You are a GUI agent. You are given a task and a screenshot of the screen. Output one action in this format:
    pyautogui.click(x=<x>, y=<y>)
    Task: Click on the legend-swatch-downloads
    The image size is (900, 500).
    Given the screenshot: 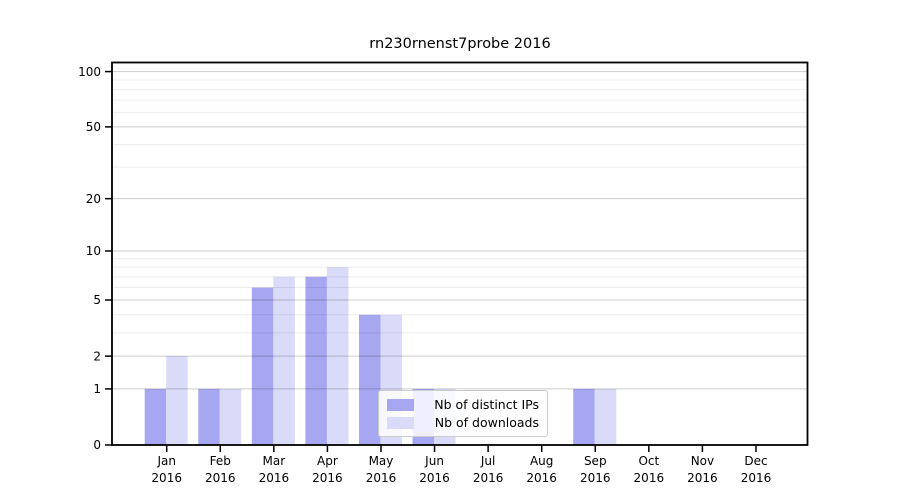 What is the action you would take?
    pyautogui.click(x=400, y=422)
    